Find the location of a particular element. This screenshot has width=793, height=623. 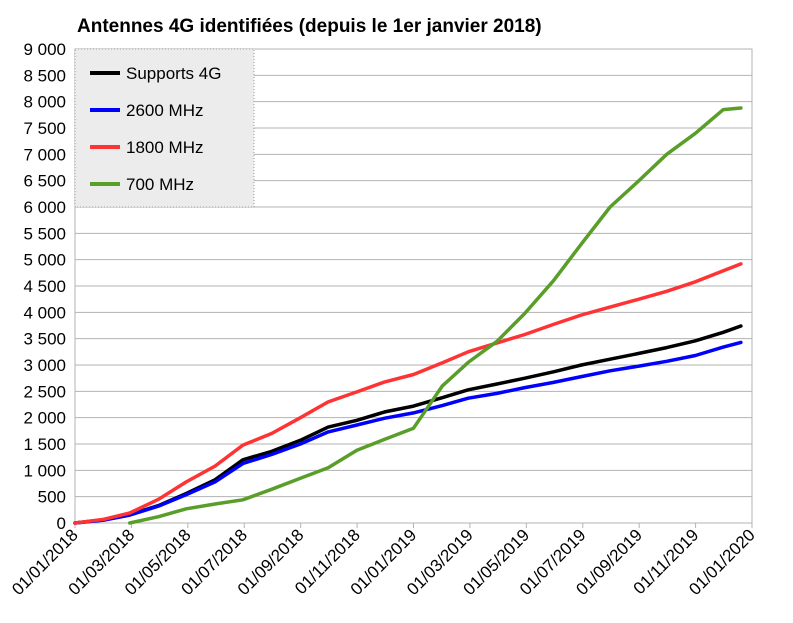

y-tick-label: 5 500 is located at coordinates (44, 233).